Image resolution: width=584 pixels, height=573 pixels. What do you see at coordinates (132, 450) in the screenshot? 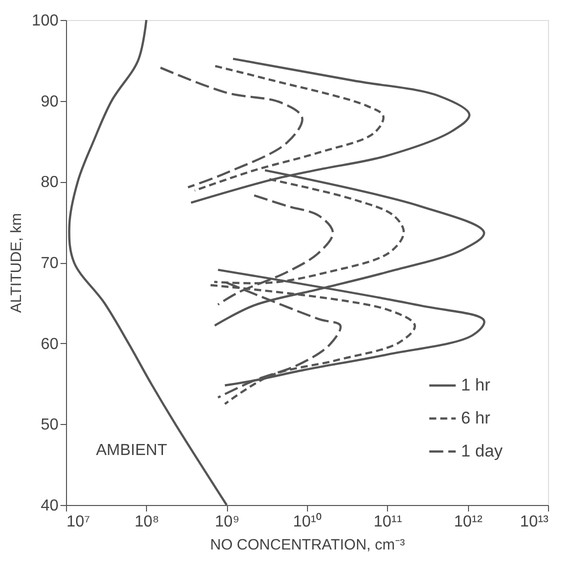
I see `annotation: AMBIENT` at bounding box center [132, 450].